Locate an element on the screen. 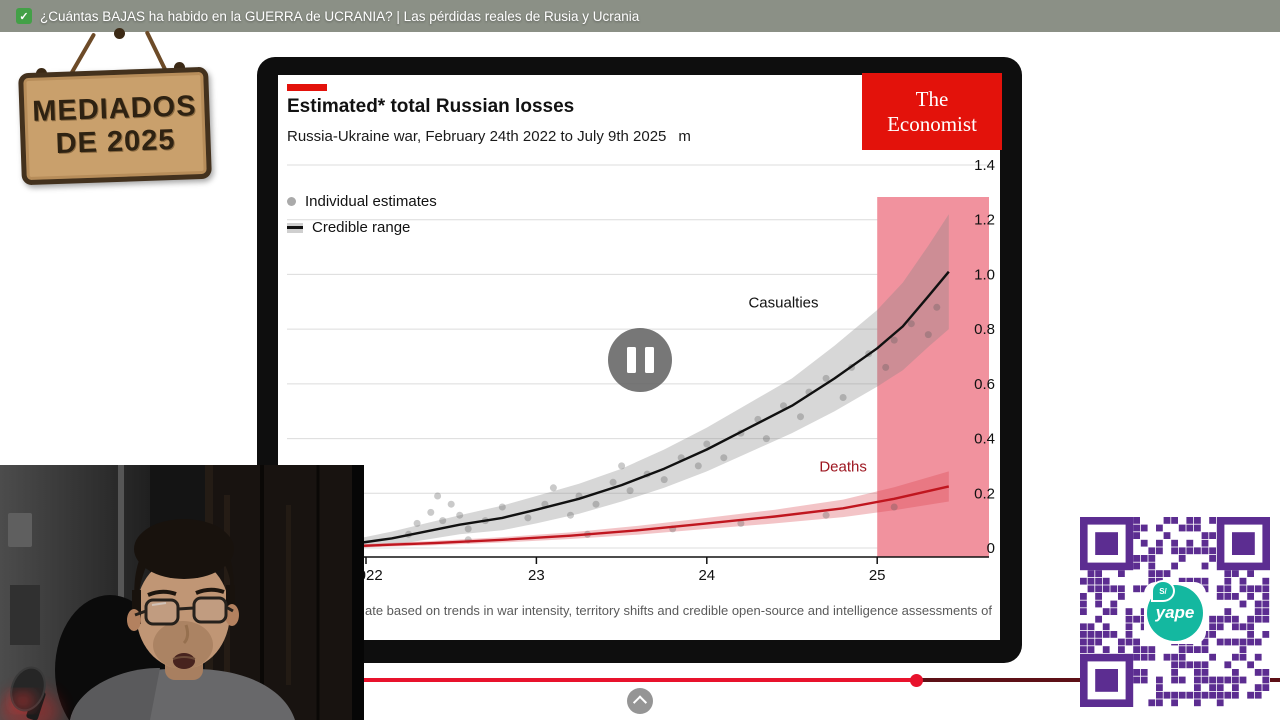 The height and width of the screenshot is (725, 1280). svg-text: Deaths is located at coordinates (843, 466).